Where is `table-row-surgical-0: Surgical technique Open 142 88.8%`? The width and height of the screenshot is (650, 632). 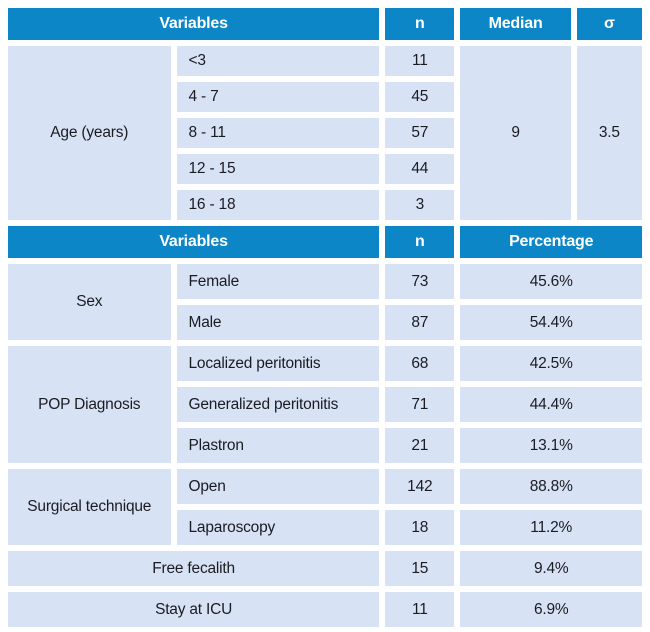
table-row-surgical-0: Surgical technique Open 142 88.8% is located at coordinates (325, 507).